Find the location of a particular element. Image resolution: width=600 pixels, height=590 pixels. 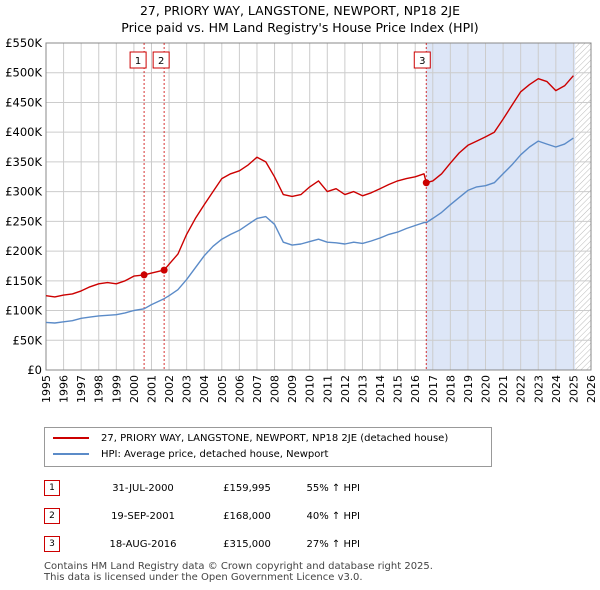

y-tick-label: £500K is located at coordinates (23, 73).